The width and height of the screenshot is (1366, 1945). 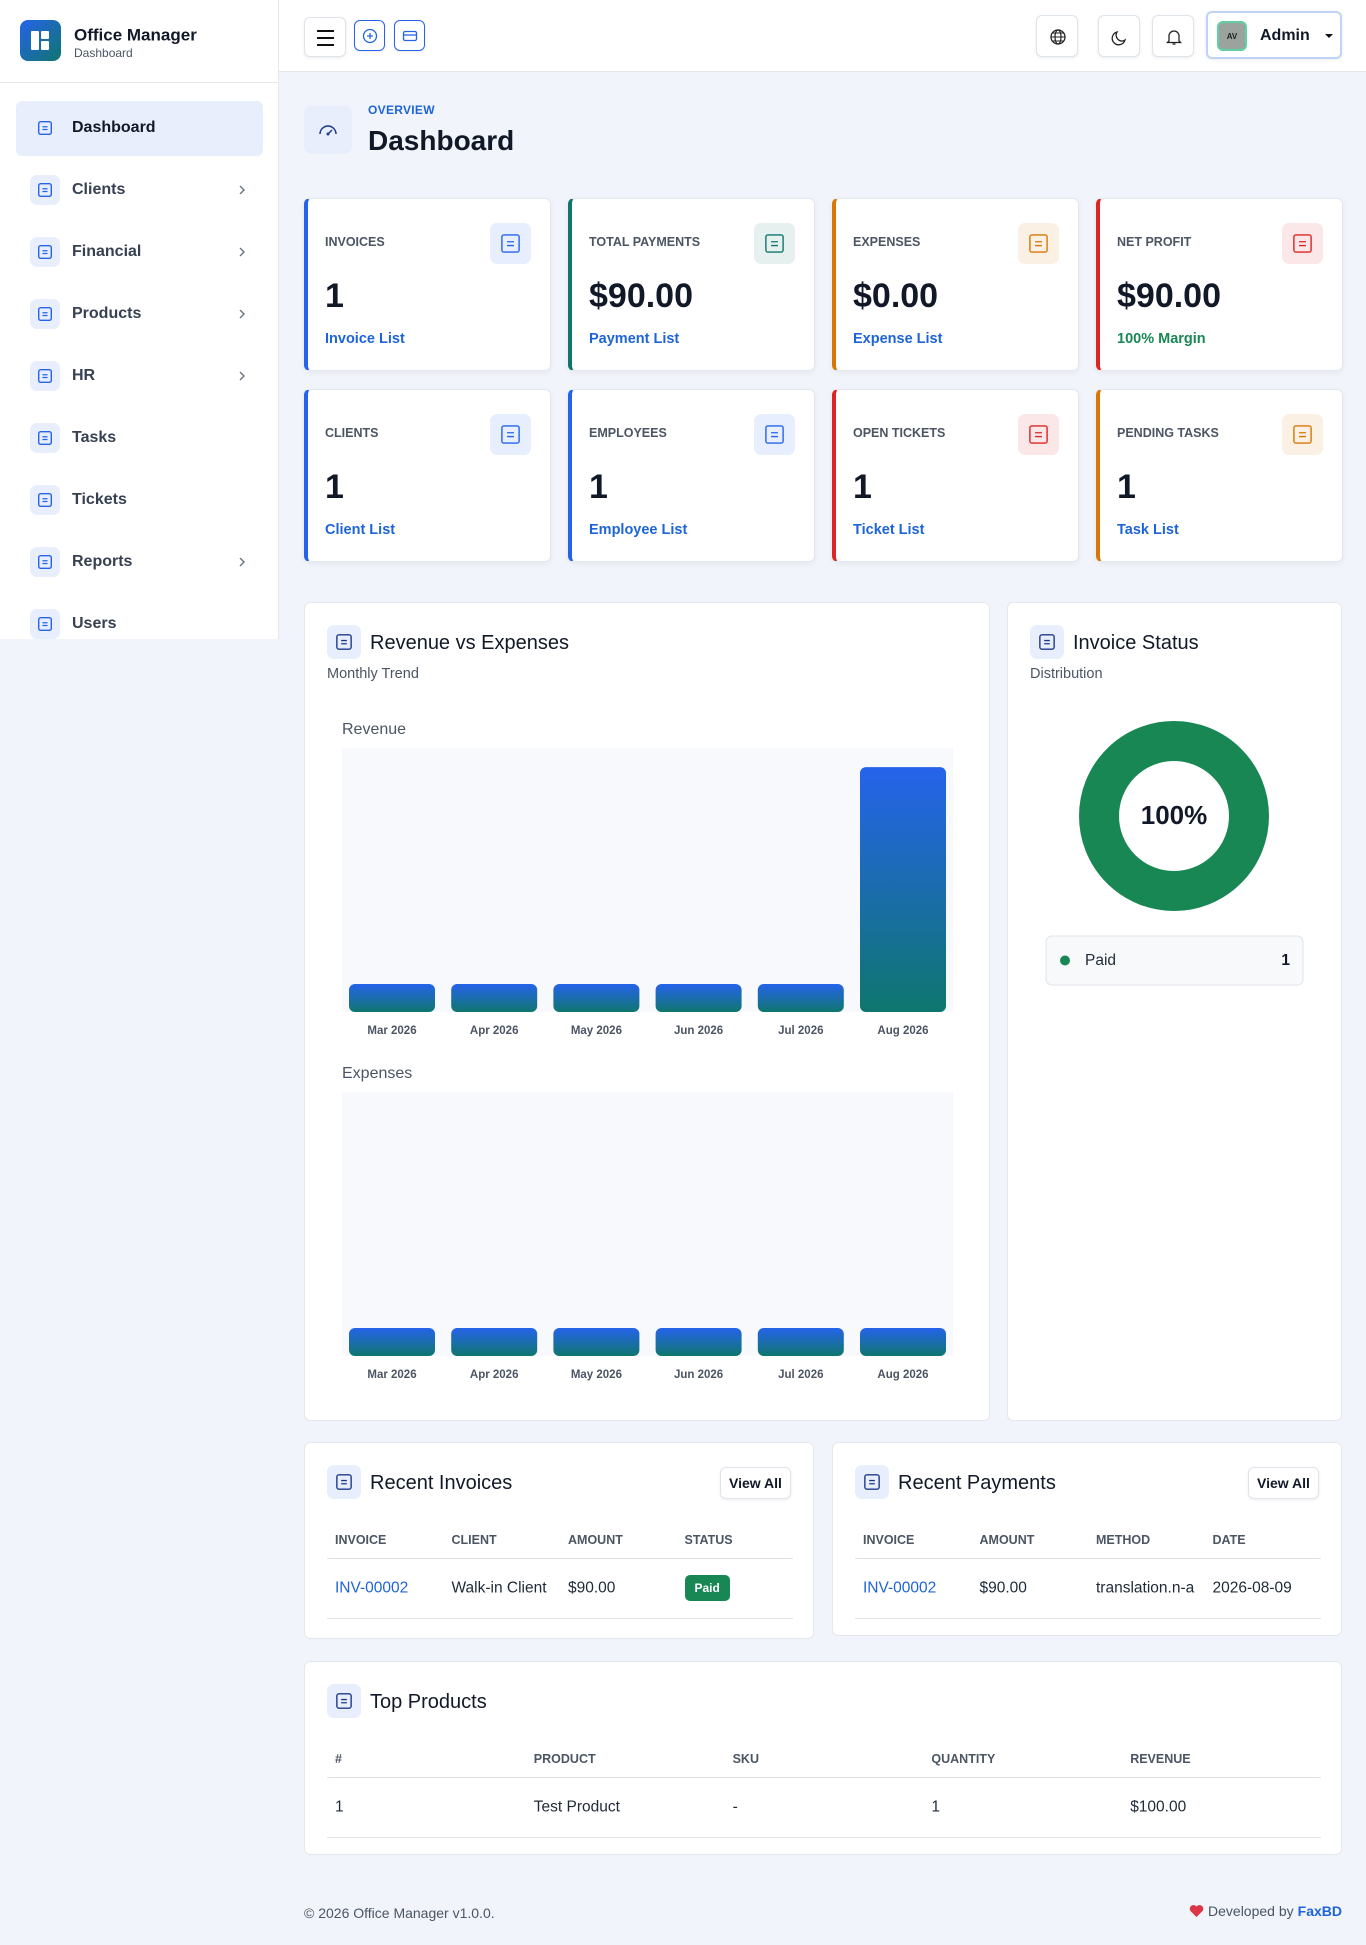 What do you see at coordinates (1065, 960) in the screenshot?
I see `legend-swatch` at bounding box center [1065, 960].